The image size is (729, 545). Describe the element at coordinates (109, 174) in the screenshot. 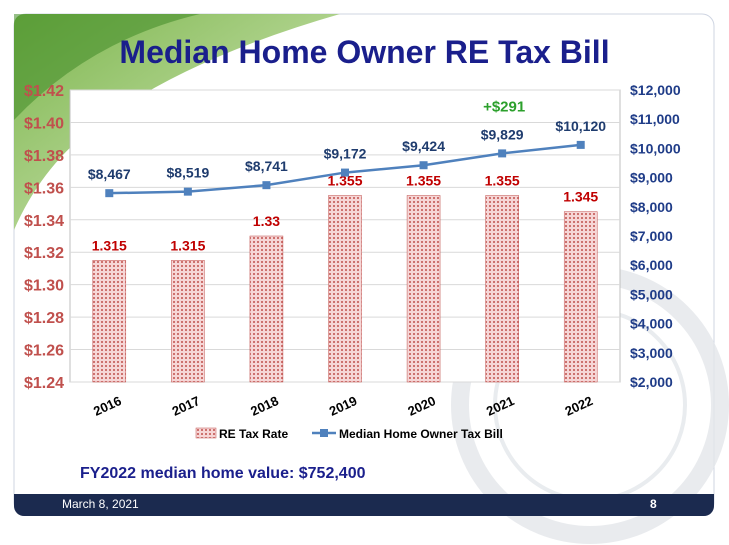

I see `line-data-label: $8,467` at that location.